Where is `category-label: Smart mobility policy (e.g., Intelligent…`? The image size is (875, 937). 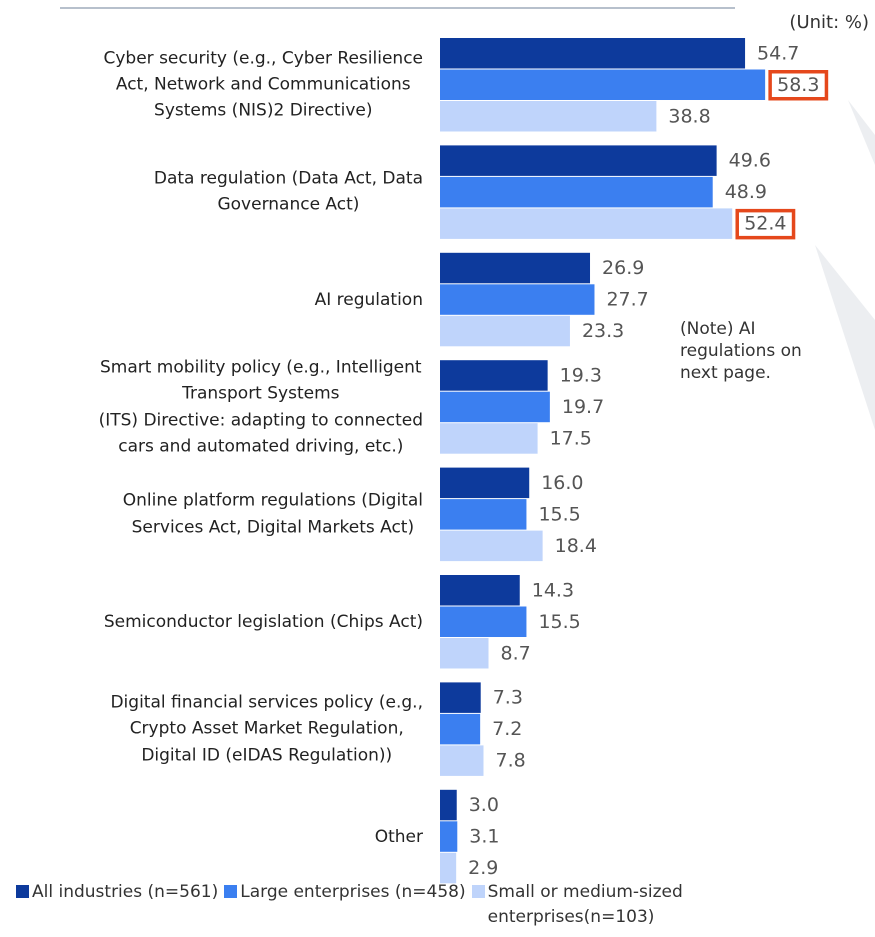 category-label: Smart mobility policy (e.g., Intelligent… is located at coordinates (260, 407).